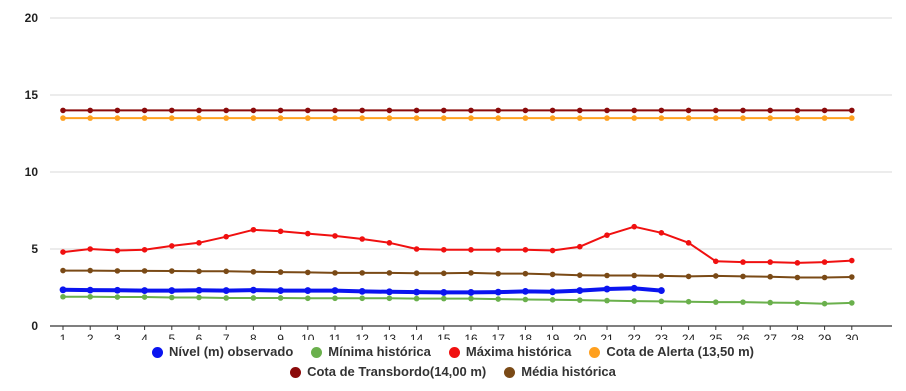 This screenshot has width=906, height=391. What do you see at coordinates (199, 336) in the screenshot?
I see `x-tick-label: 6` at bounding box center [199, 336].